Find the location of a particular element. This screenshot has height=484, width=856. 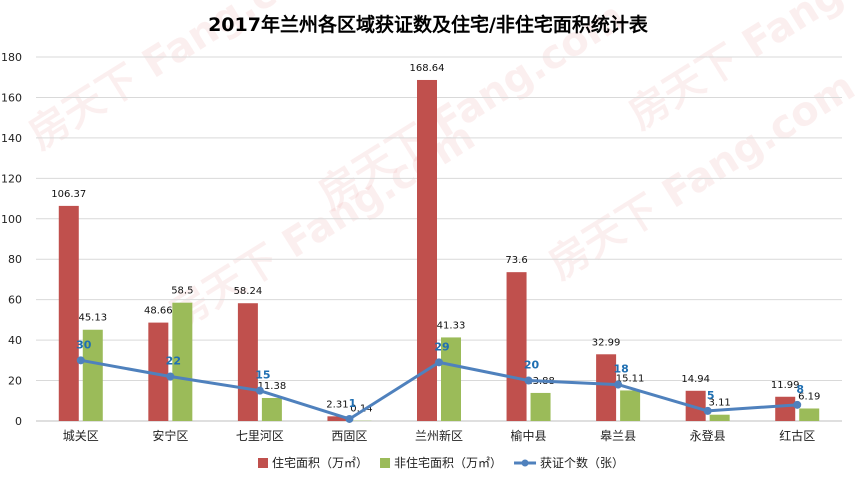

data-label-residential: 48.66 is located at coordinates (158, 311).